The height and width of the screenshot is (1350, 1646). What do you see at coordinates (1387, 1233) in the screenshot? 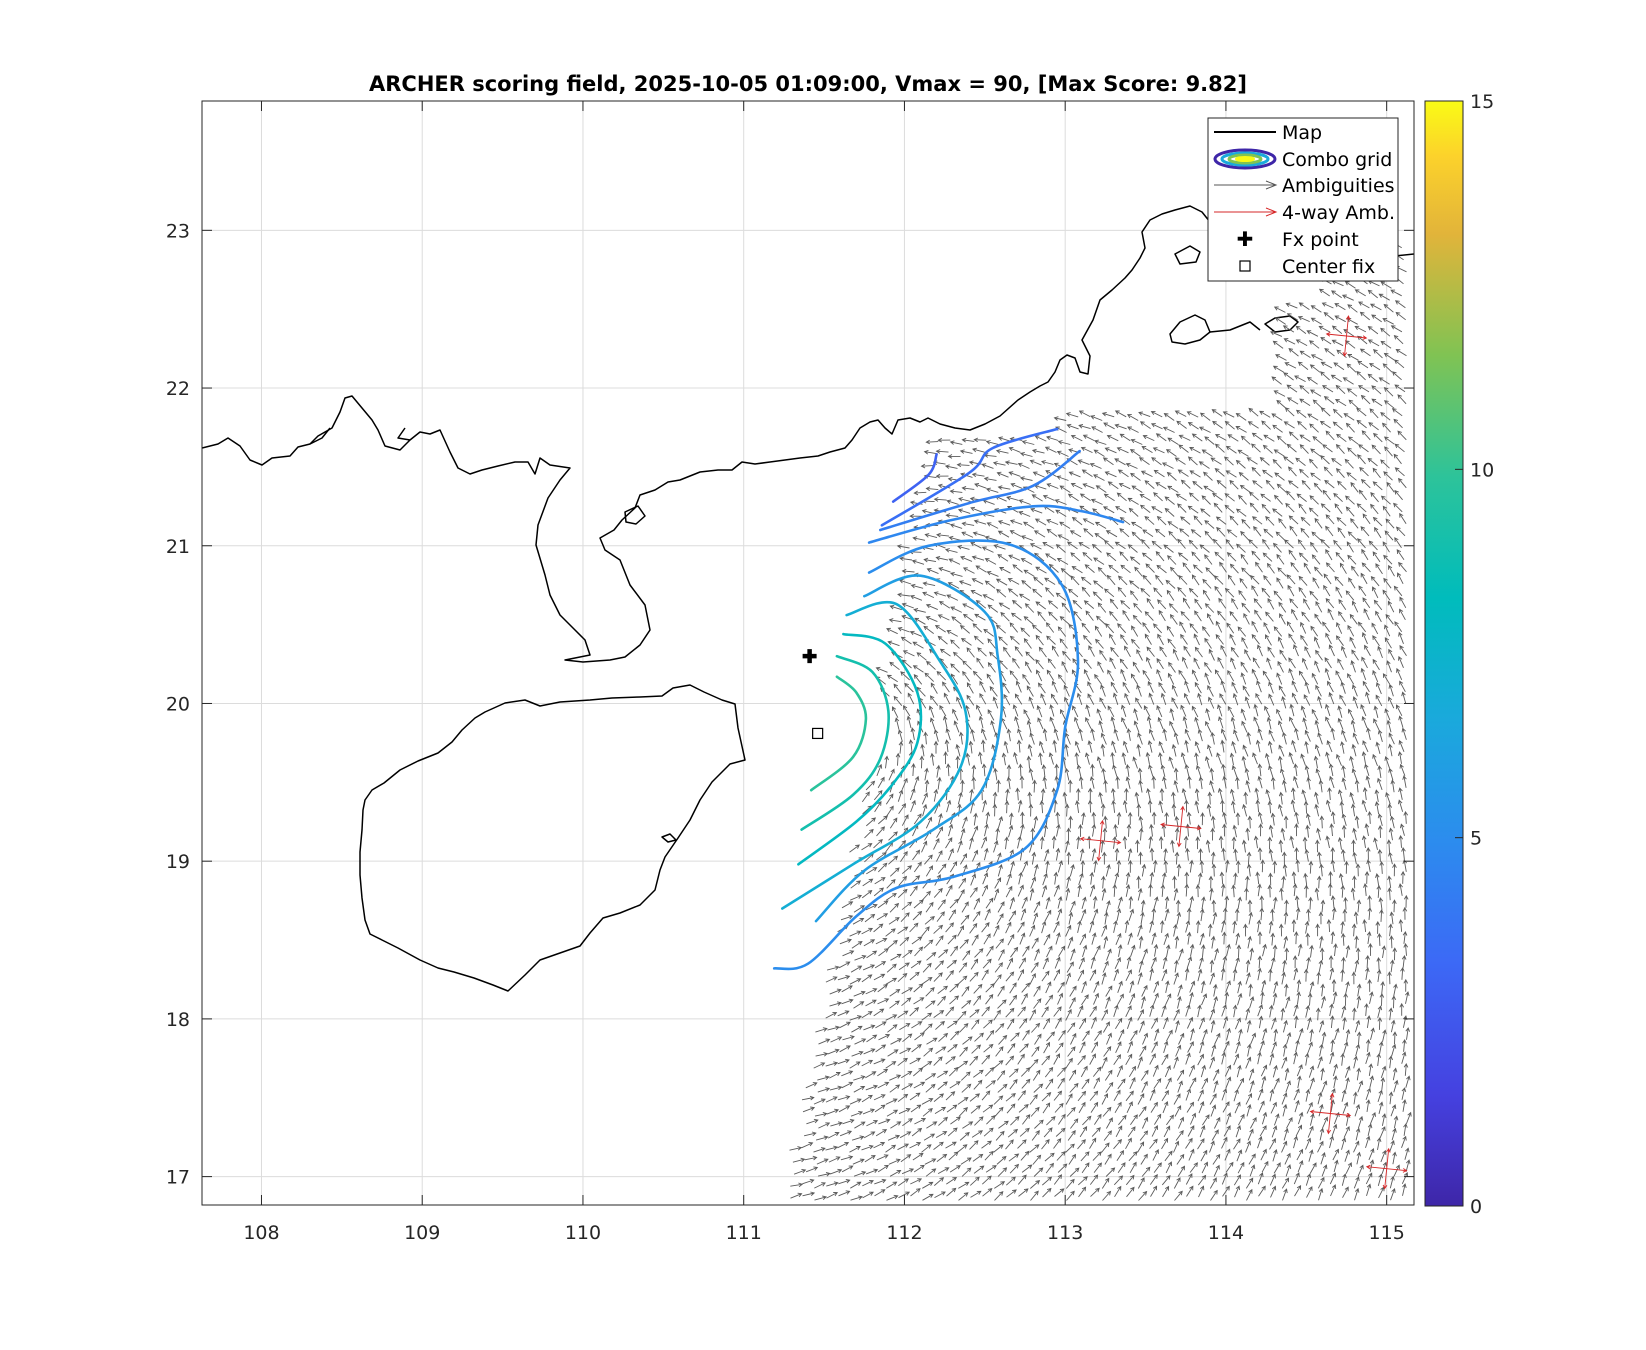
I see `x-tick-label: 115` at bounding box center [1387, 1233].